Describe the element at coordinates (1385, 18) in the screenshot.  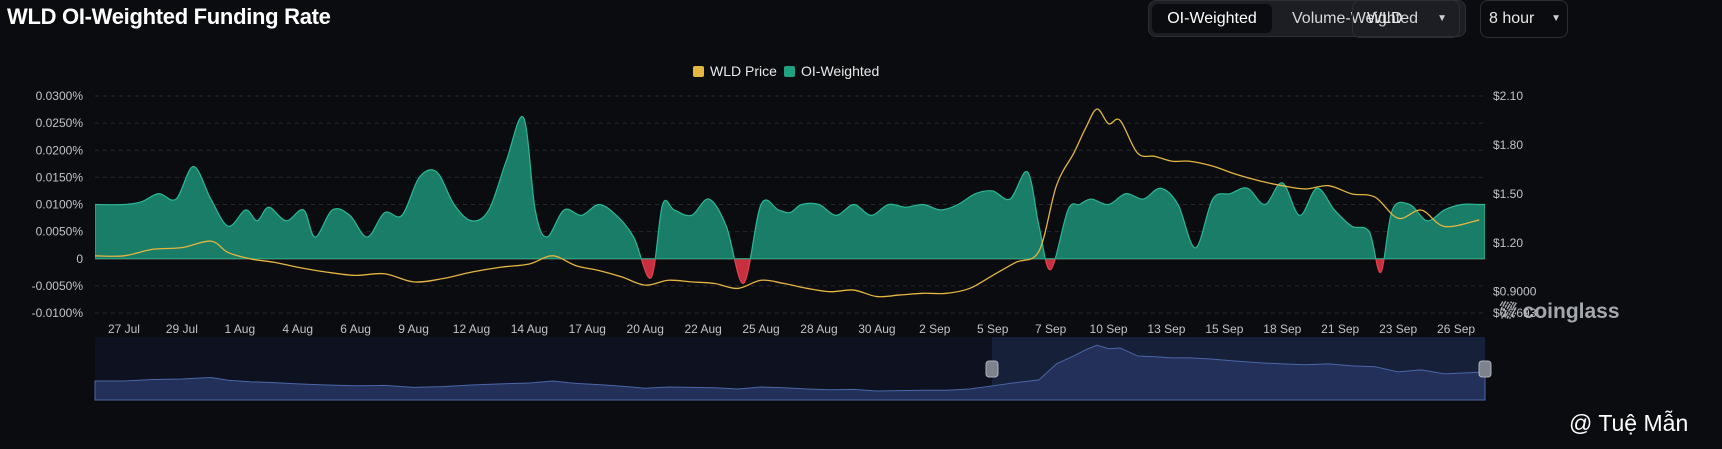
I see `symbol-select-value: WLD` at that location.